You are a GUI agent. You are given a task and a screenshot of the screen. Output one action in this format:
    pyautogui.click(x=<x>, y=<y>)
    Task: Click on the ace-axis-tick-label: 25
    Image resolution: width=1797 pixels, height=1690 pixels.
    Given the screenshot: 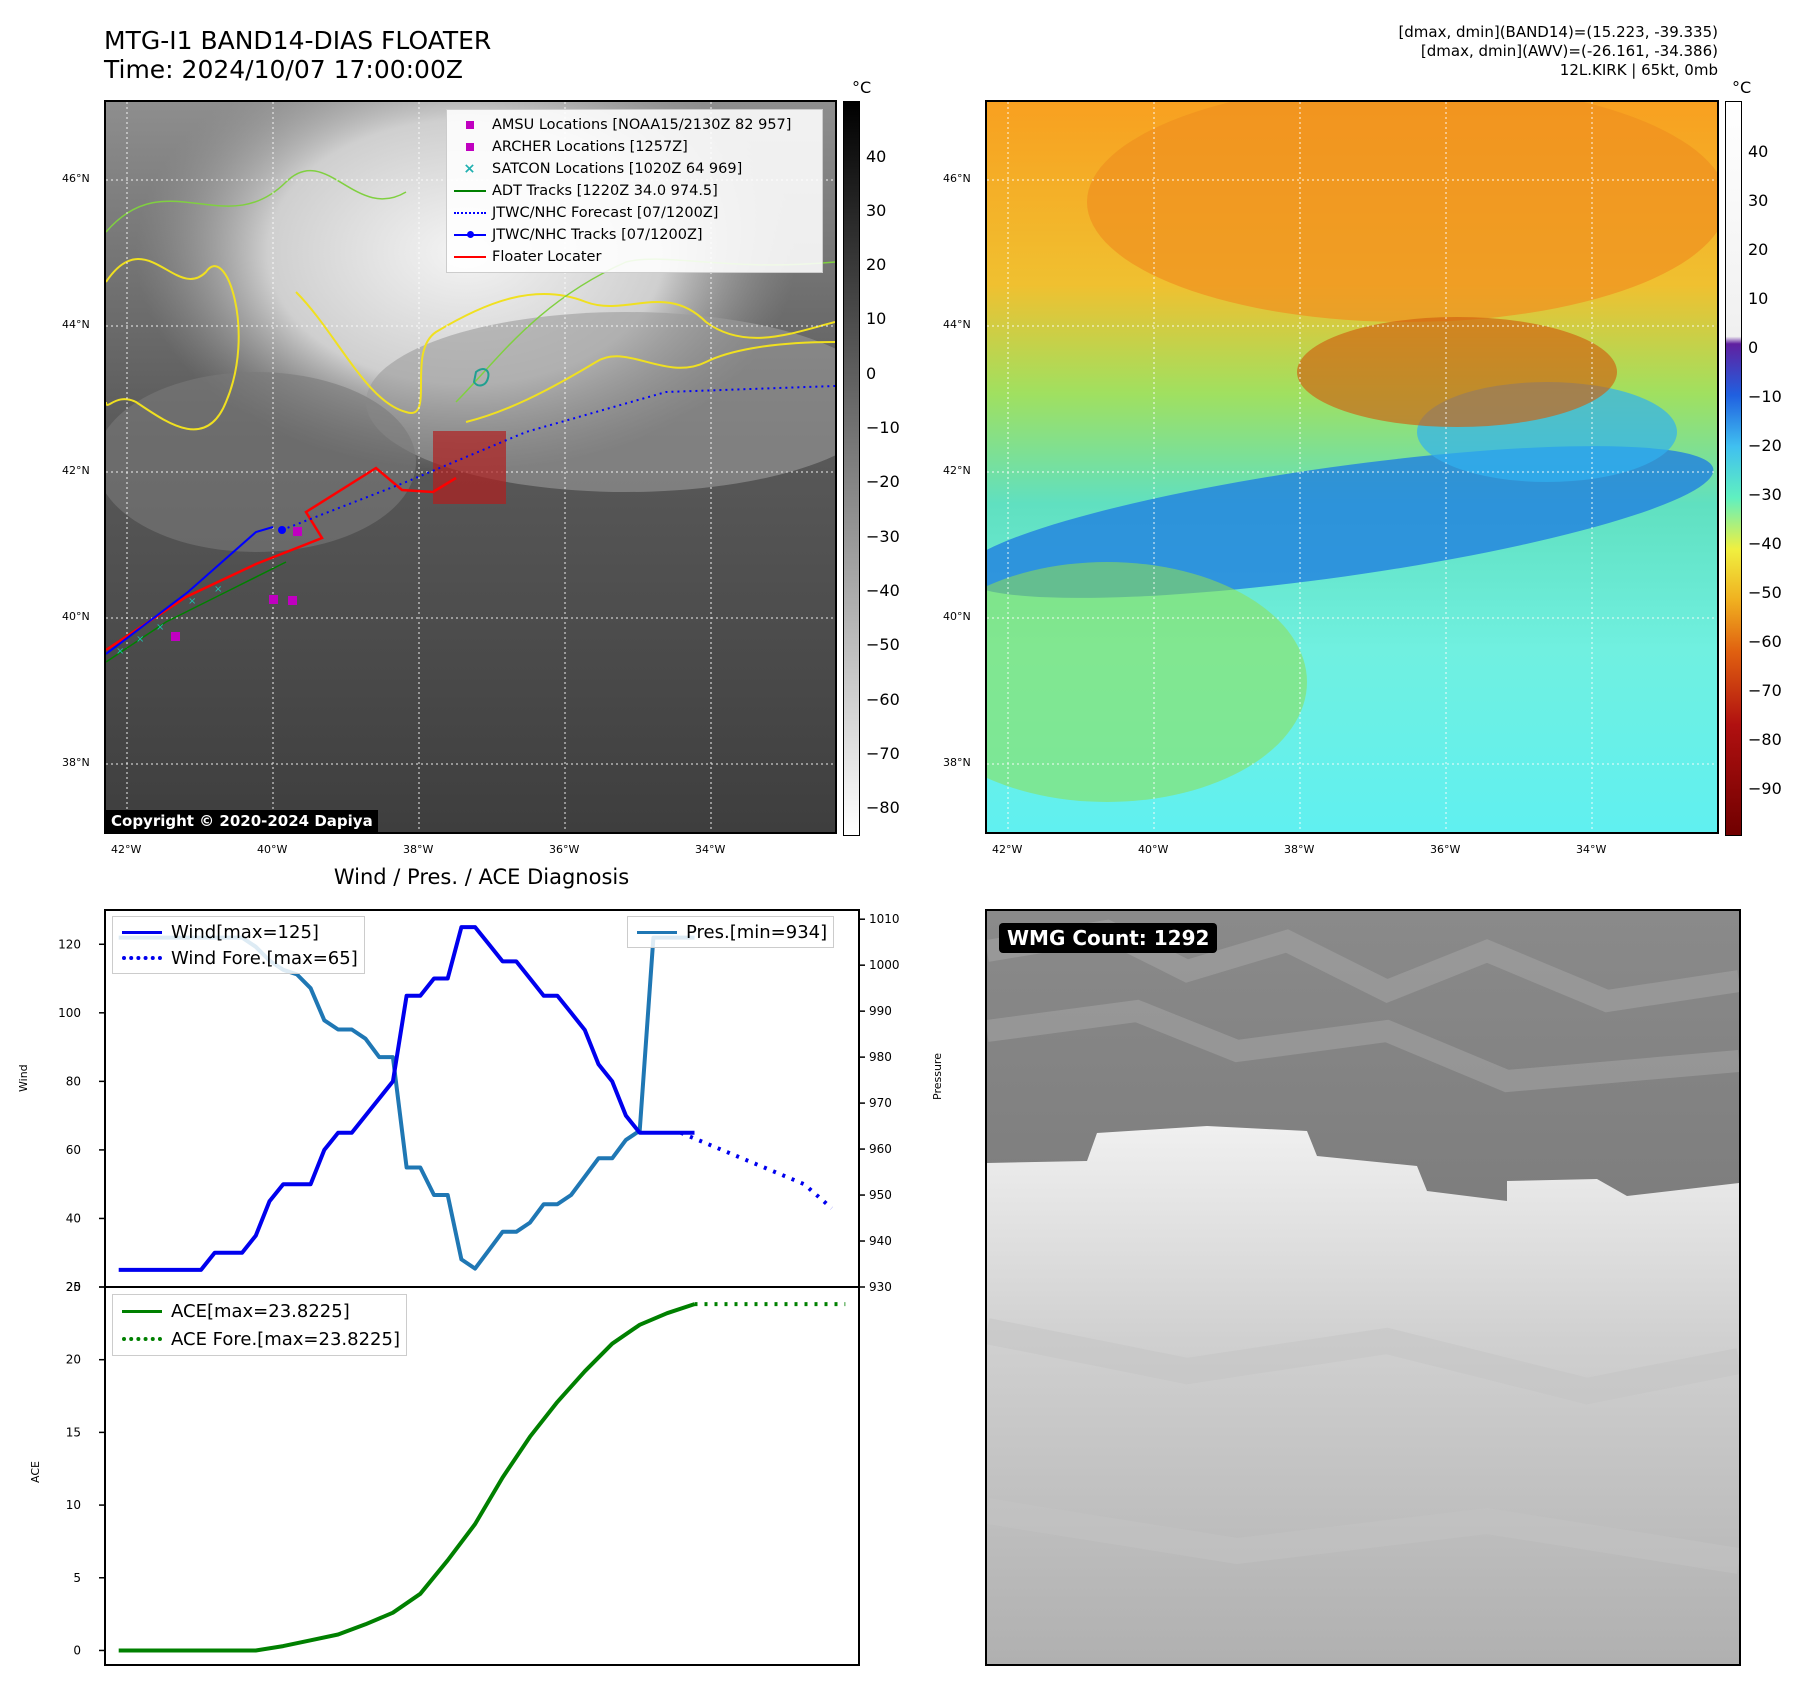 What is the action you would take?
    pyautogui.click(x=73, y=1287)
    